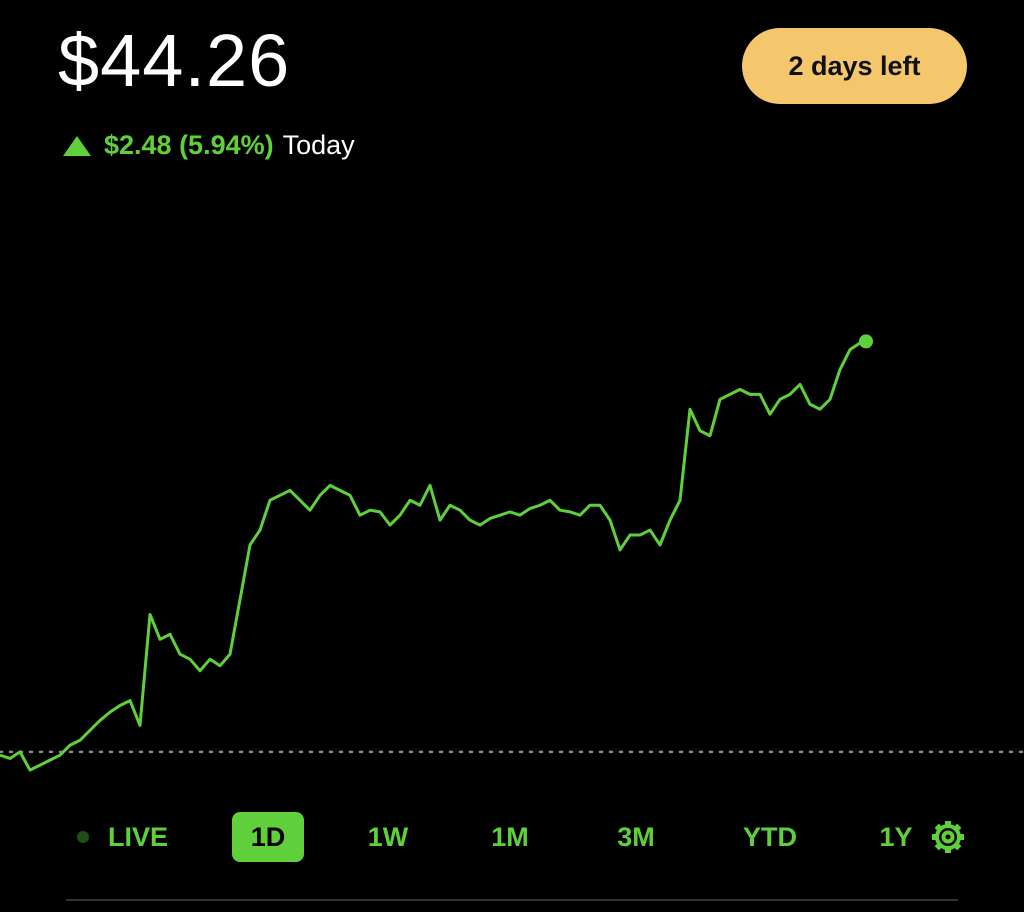 This screenshot has width=1024, height=912. I want to click on price: $44.26, so click(174, 60).